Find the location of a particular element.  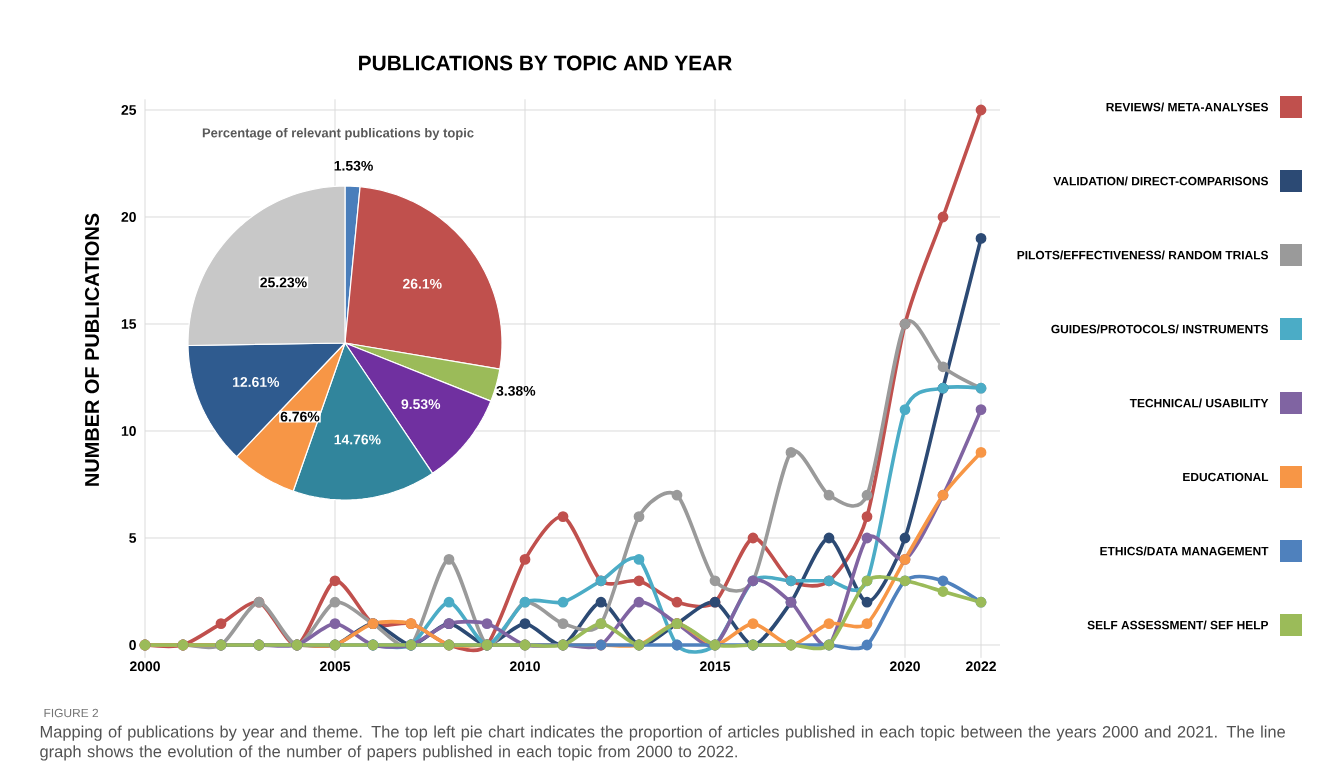

data-label: 26.1% is located at coordinates (422, 283).